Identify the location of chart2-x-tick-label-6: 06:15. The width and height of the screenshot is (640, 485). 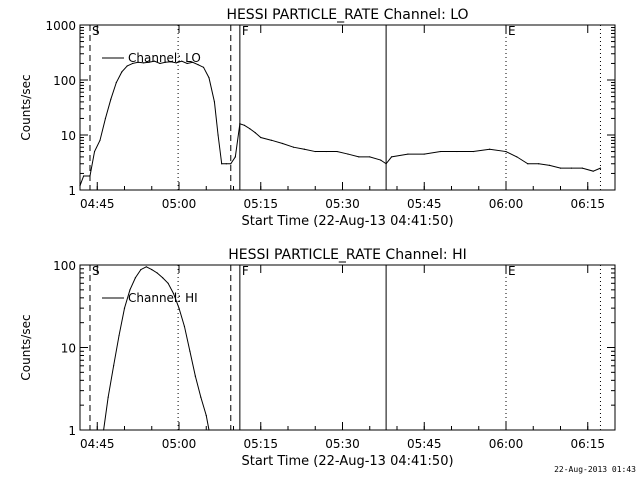
(587, 444).